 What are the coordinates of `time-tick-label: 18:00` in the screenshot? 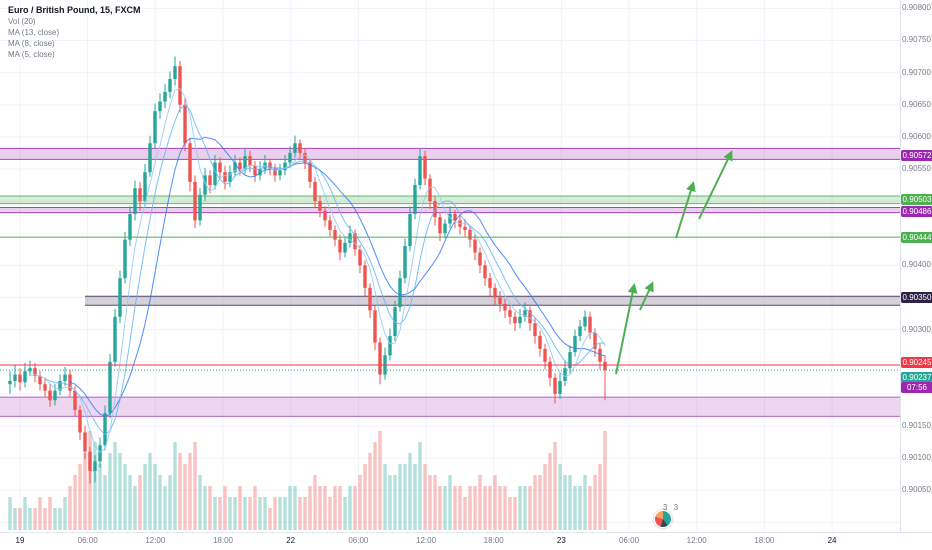 It's located at (493, 540).